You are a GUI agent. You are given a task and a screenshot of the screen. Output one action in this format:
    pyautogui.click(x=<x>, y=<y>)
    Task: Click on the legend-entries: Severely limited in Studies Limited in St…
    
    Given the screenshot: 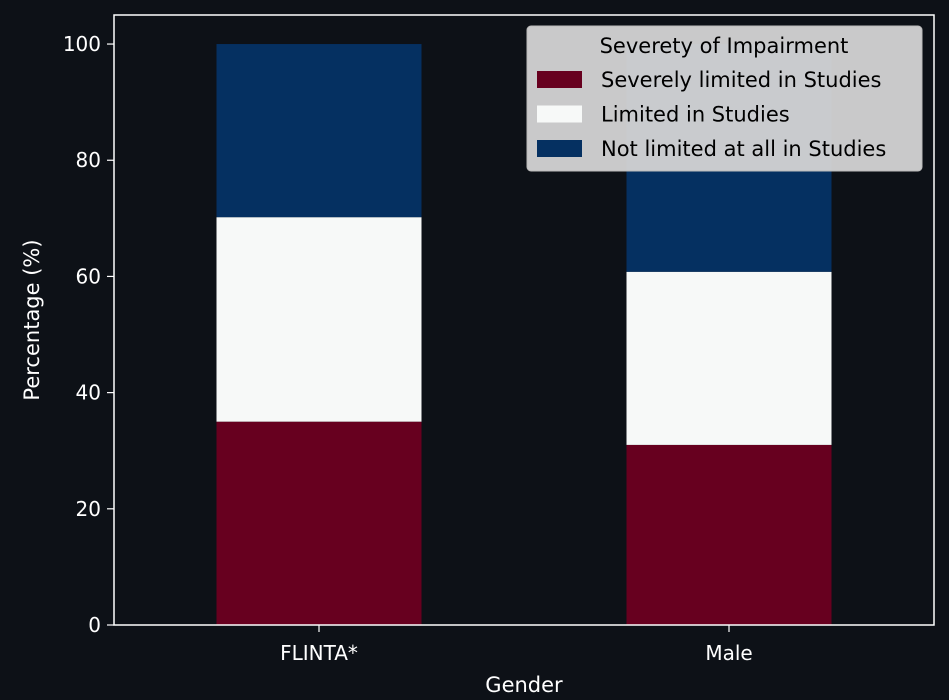 What is the action you would take?
    pyautogui.click(x=711, y=114)
    